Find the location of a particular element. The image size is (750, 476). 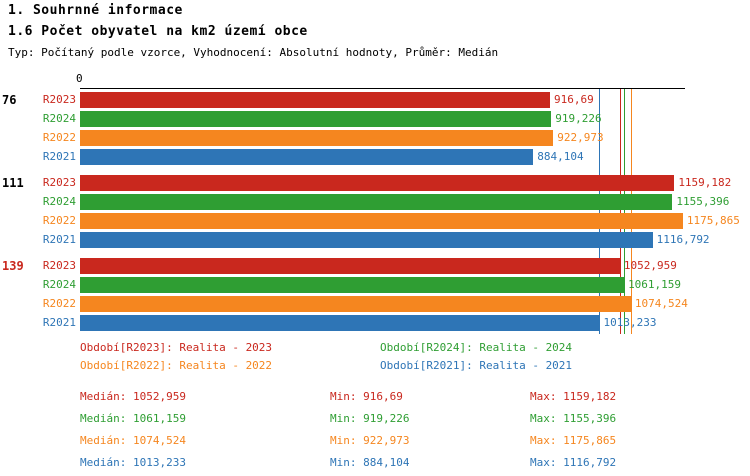

bar-value-label: 1175,865 is located at coordinates (713, 220).